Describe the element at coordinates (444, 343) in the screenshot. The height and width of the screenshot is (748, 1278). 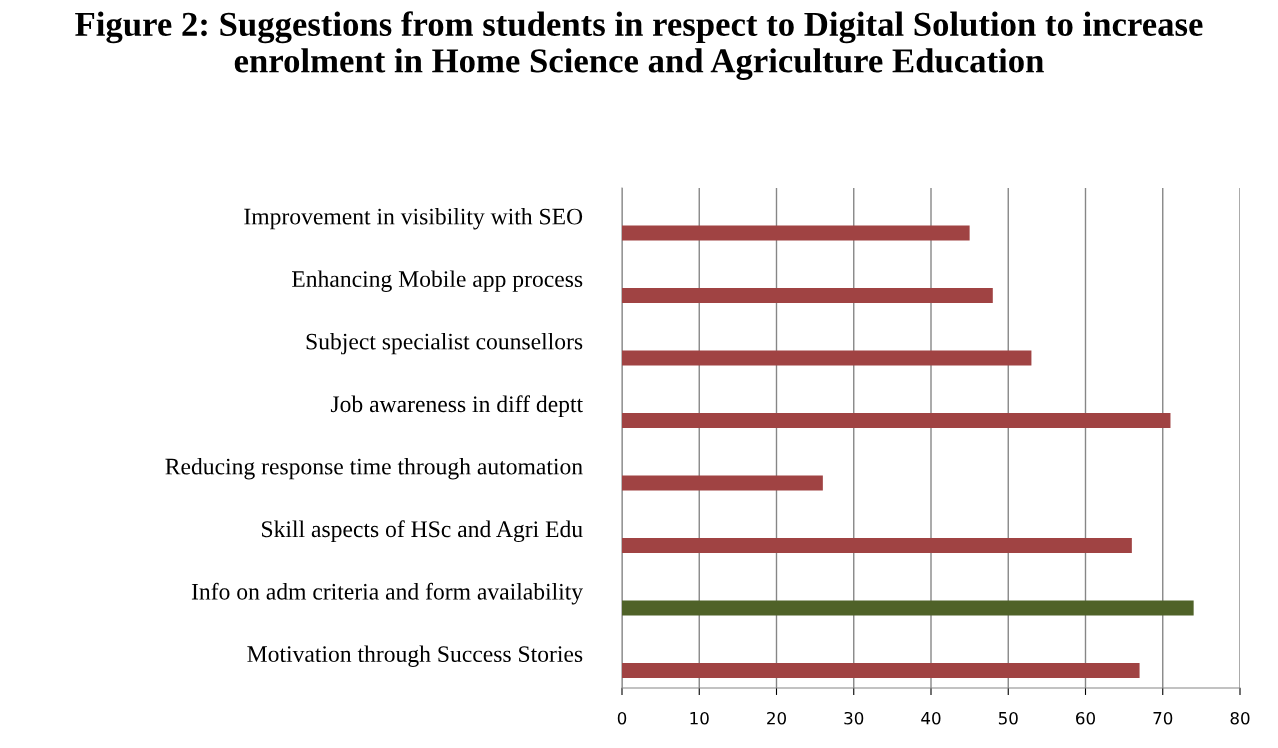
I see `y-tick-label: Subject specialist counsellors` at that location.